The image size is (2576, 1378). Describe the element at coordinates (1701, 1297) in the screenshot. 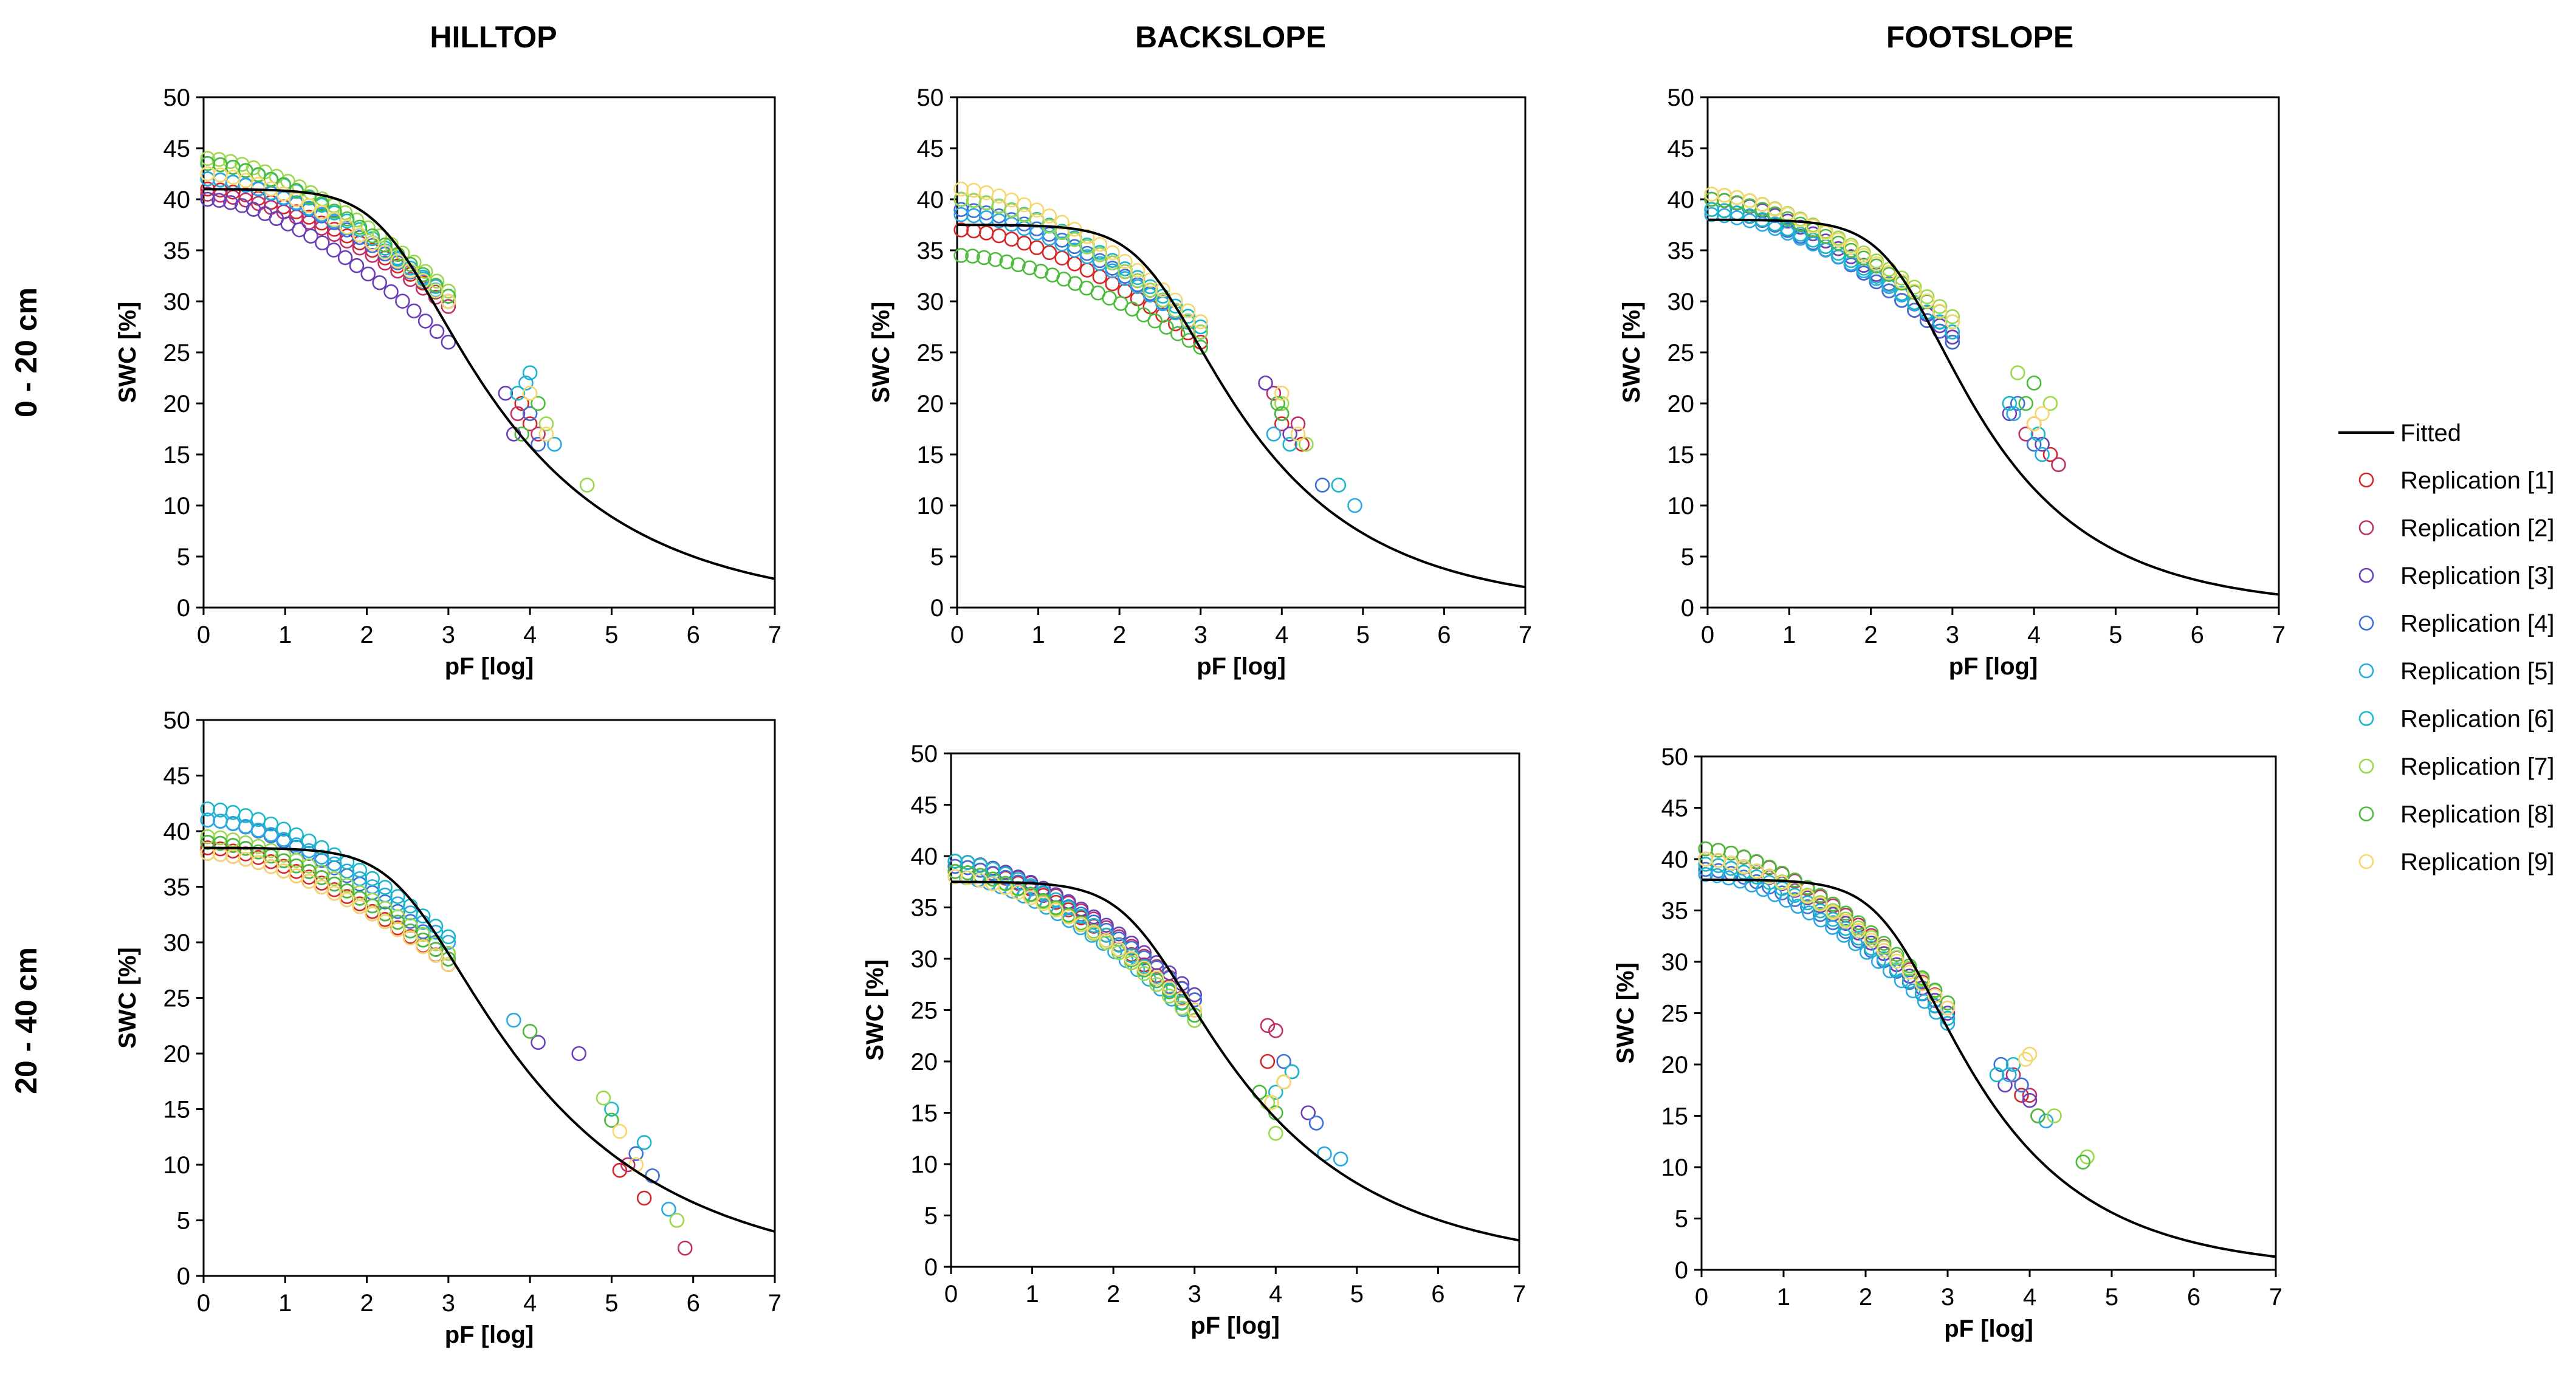

I see `x-tick-label: 0` at that location.